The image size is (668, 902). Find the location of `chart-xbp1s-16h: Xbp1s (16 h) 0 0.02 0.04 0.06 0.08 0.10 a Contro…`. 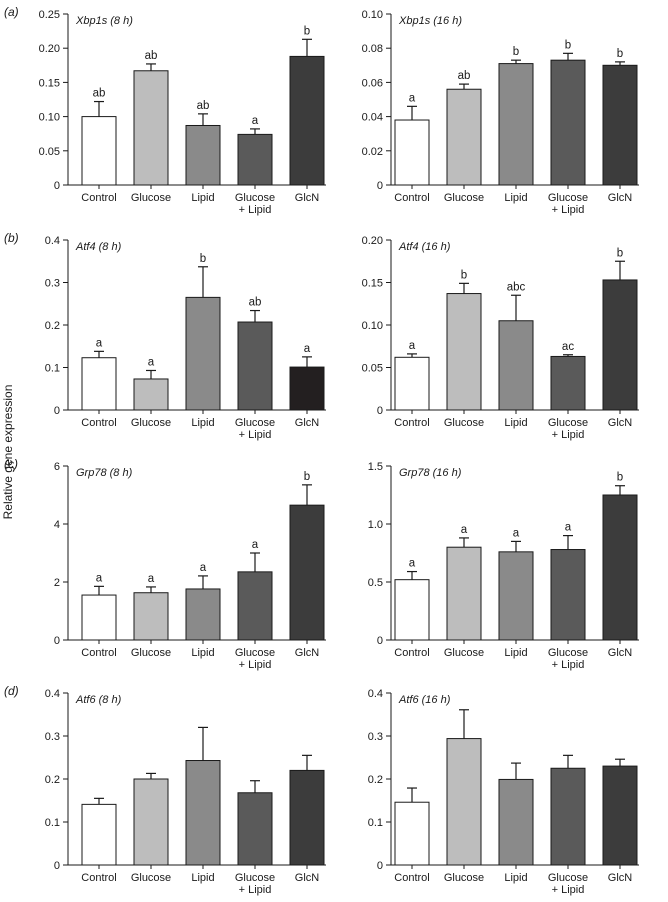

chart-xbp1s-16h: Xbp1s (16 h) 0 0.02 0.04 0.06 0.08 0.10 a Contro… is located at coordinates (500, 112).